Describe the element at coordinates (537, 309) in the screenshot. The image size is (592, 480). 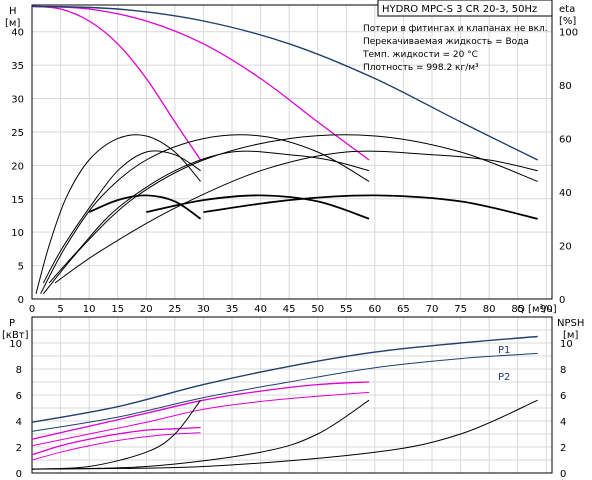
I see `x-axis-label: Q [м³/ч]` at that location.